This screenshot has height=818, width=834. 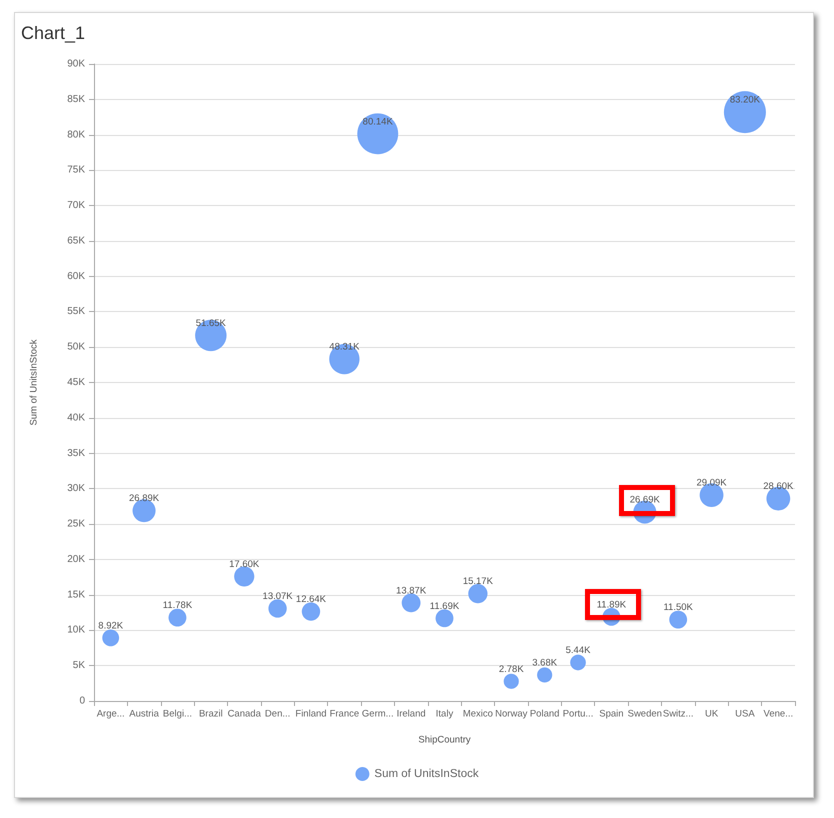 I want to click on x-tick-label: Canada, so click(x=245, y=714).